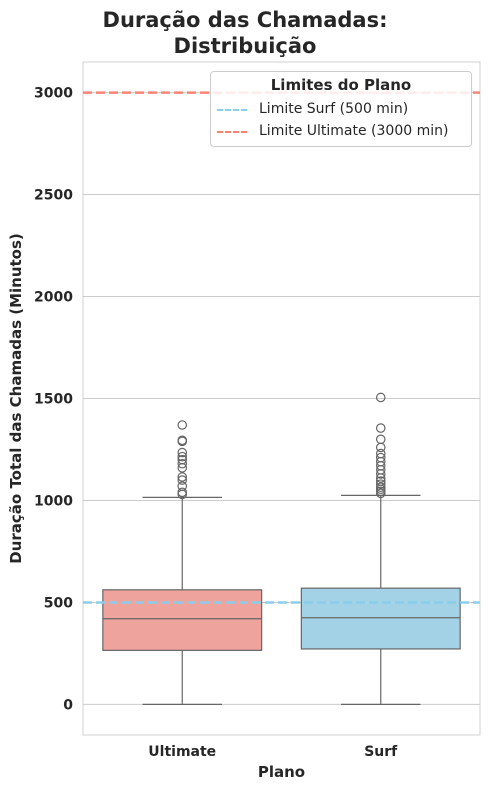 The image size is (490, 790). I want to click on x-tick-label-surf: Surf, so click(381, 752).